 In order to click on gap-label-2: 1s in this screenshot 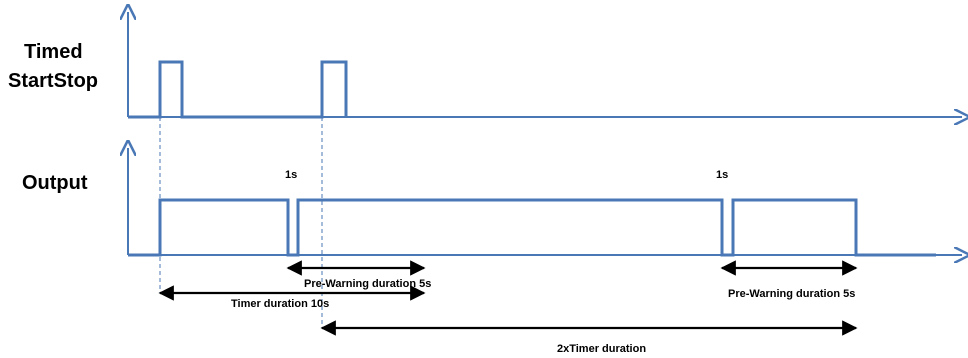, I will do `click(722, 175)`.